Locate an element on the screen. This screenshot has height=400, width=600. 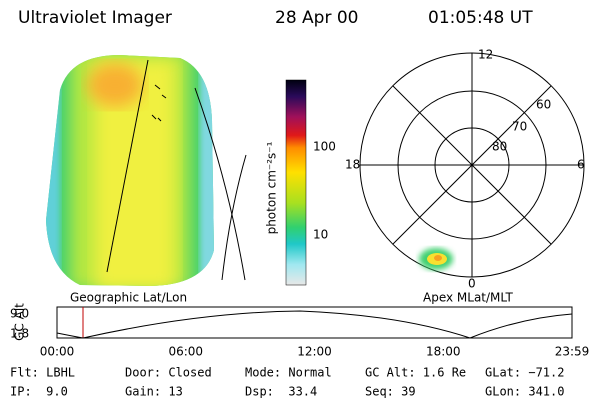
hour-label: 0 is located at coordinates (472, 284).